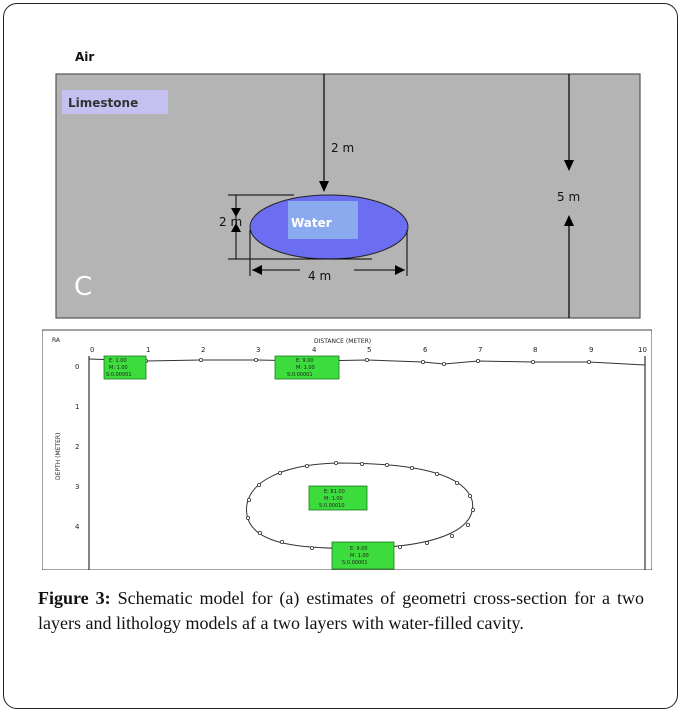  I want to click on y-tick-1: 1, so click(77, 407).